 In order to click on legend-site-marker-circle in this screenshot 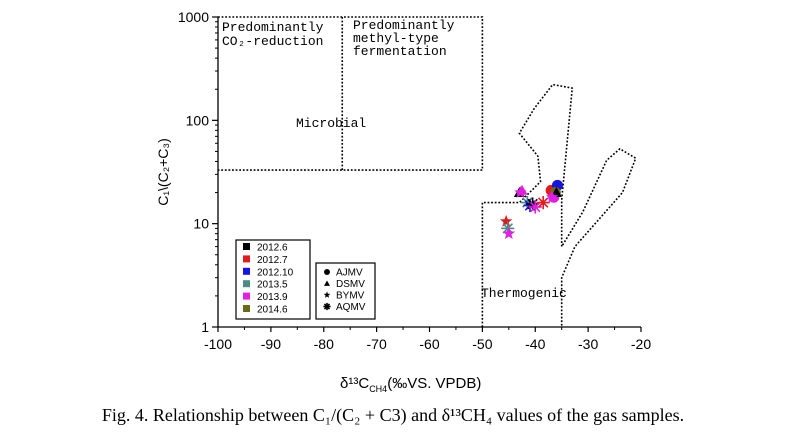, I will do `click(327, 272)`.